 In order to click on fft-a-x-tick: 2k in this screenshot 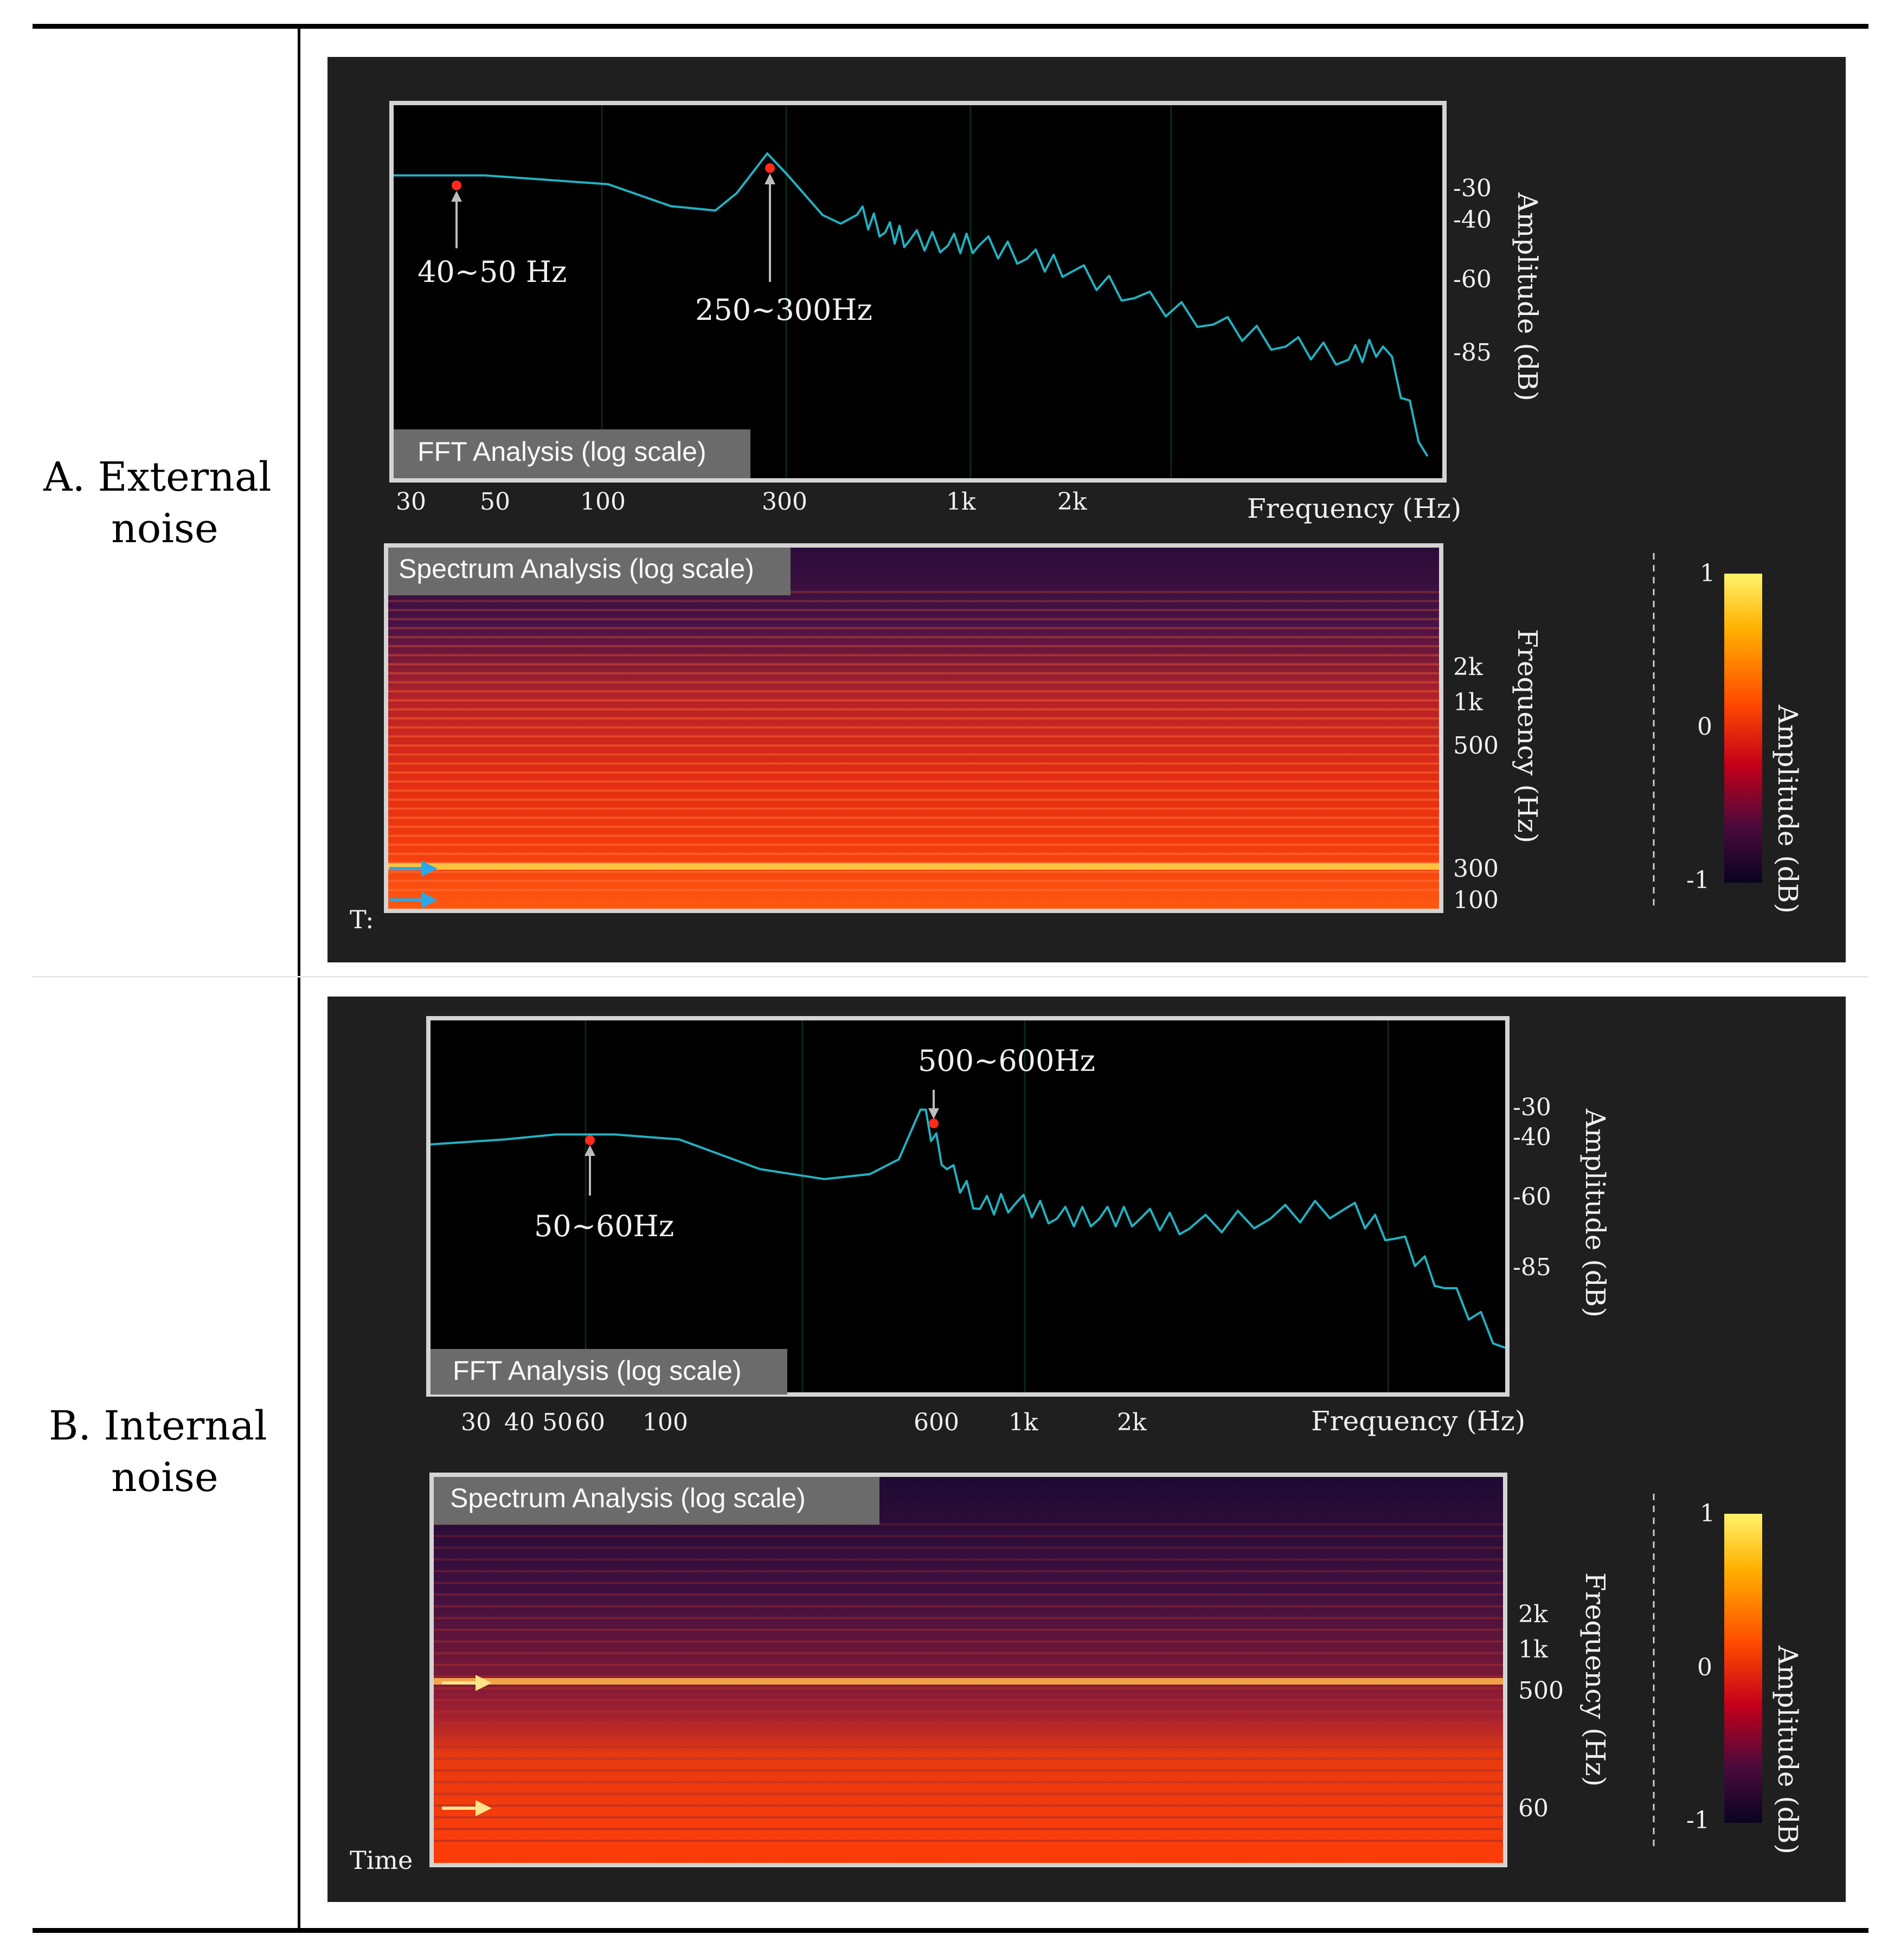, I will do `click(1072, 502)`.